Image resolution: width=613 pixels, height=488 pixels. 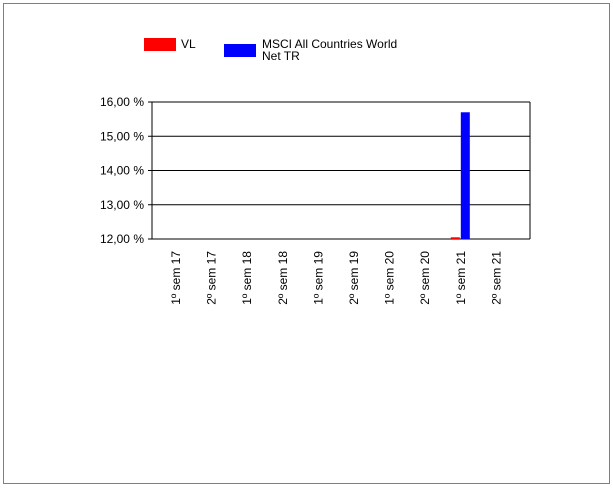 I want to click on legend-swatch-vl, so click(x=160, y=44).